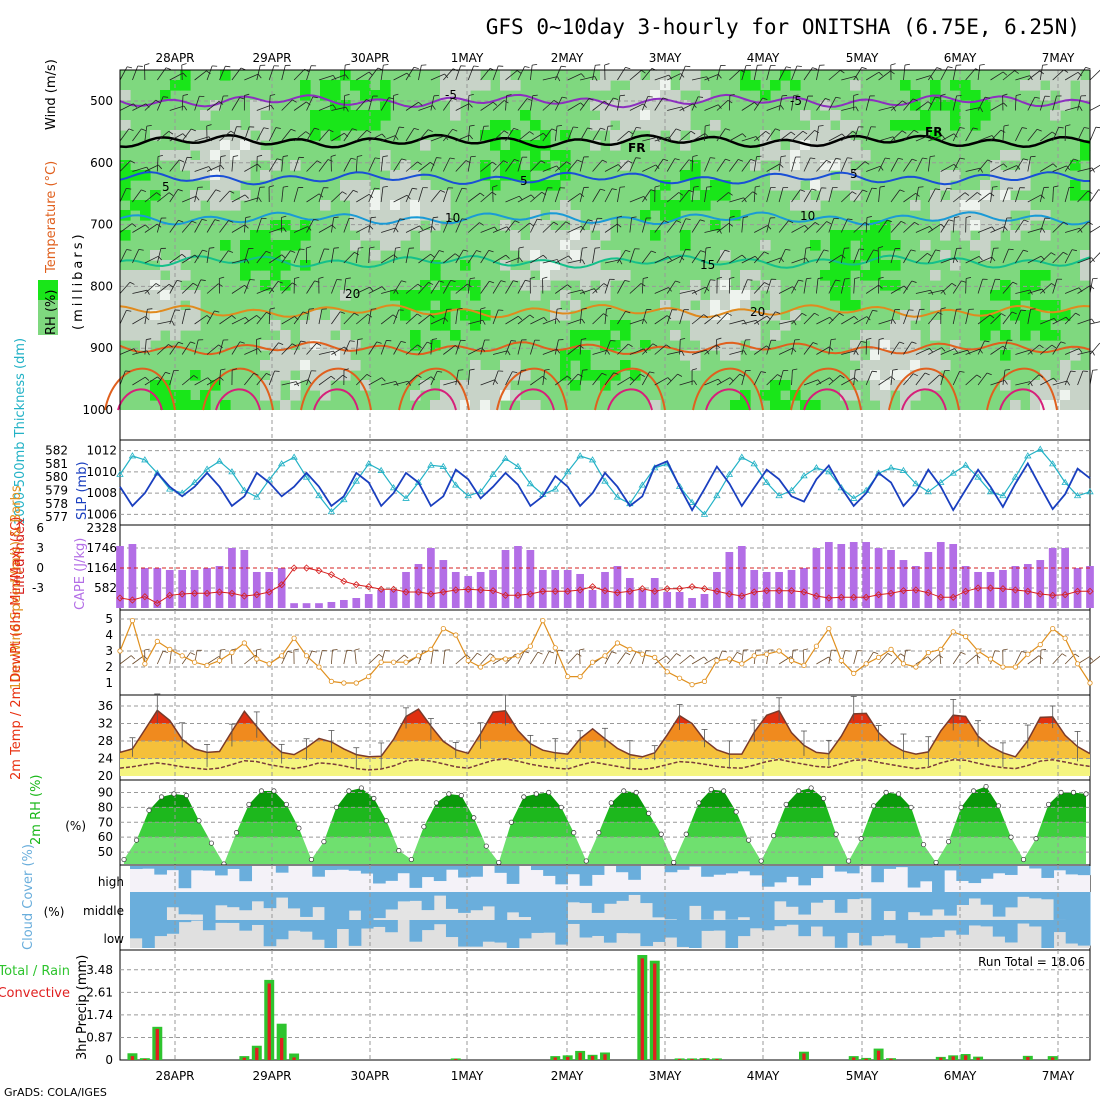 This screenshot has width=1100, height=1100. What do you see at coordinates (271, 58) in the screenshot?
I see `top-date-label: 29APR` at bounding box center [271, 58].